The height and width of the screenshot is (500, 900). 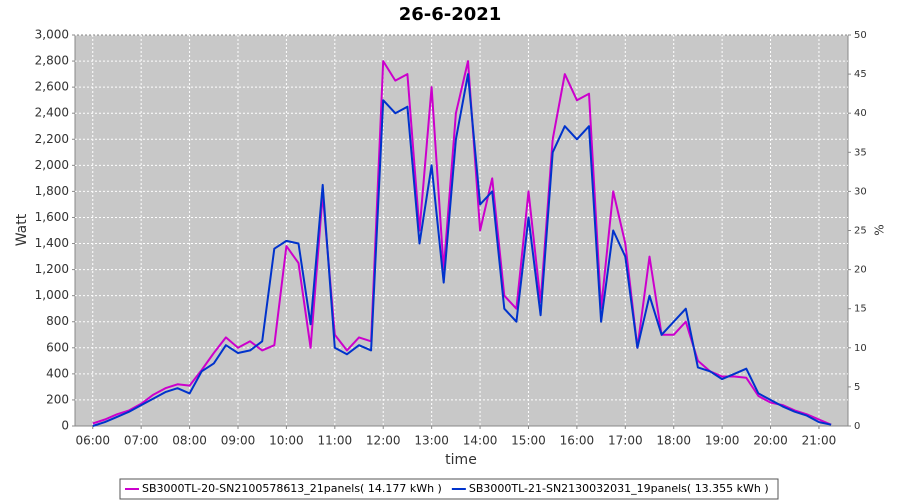 I want to click on y-tick-label: 1,600, so click(x=52, y=217).